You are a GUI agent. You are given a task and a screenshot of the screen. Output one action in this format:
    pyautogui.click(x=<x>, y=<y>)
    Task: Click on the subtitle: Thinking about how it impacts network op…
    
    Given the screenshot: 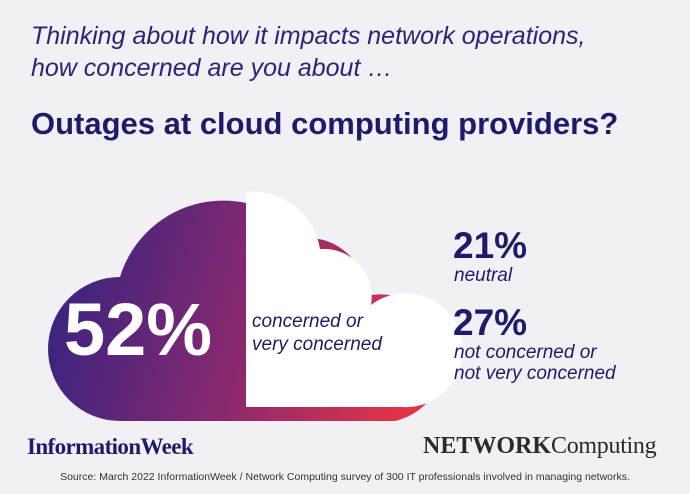 What is the action you would take?
    pyautogui.click(x=351, y=52)
    